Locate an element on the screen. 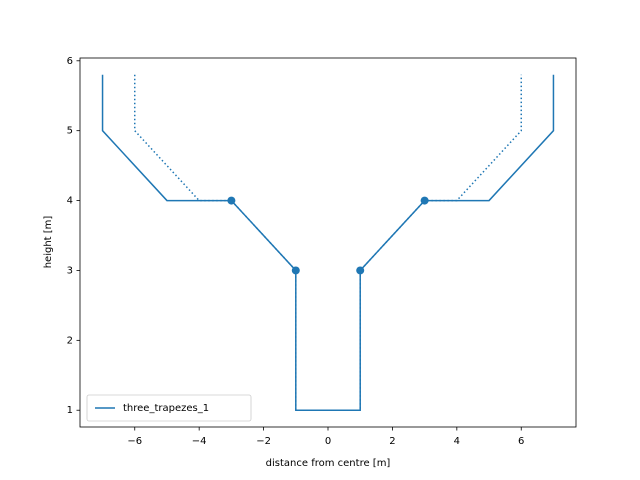  x-tick-label: −2 is located at coordinates (263, 441).